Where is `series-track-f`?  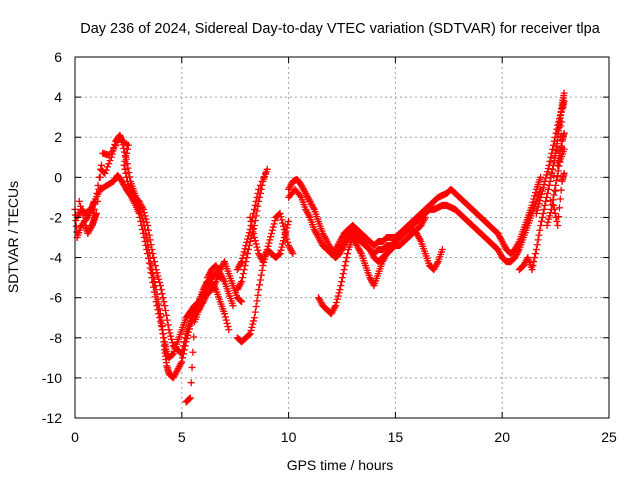 series-track-f is located at coordinates (252, 229).